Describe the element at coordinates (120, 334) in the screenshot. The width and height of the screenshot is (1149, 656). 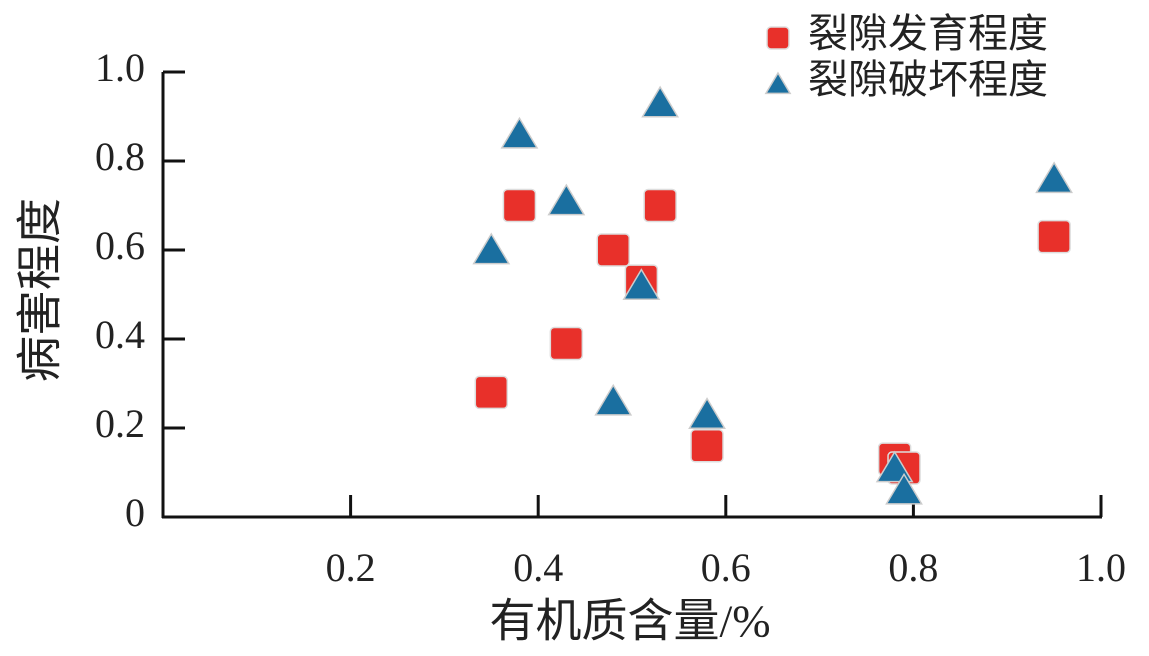
I see `y-tick-label: 0.4` at that location.